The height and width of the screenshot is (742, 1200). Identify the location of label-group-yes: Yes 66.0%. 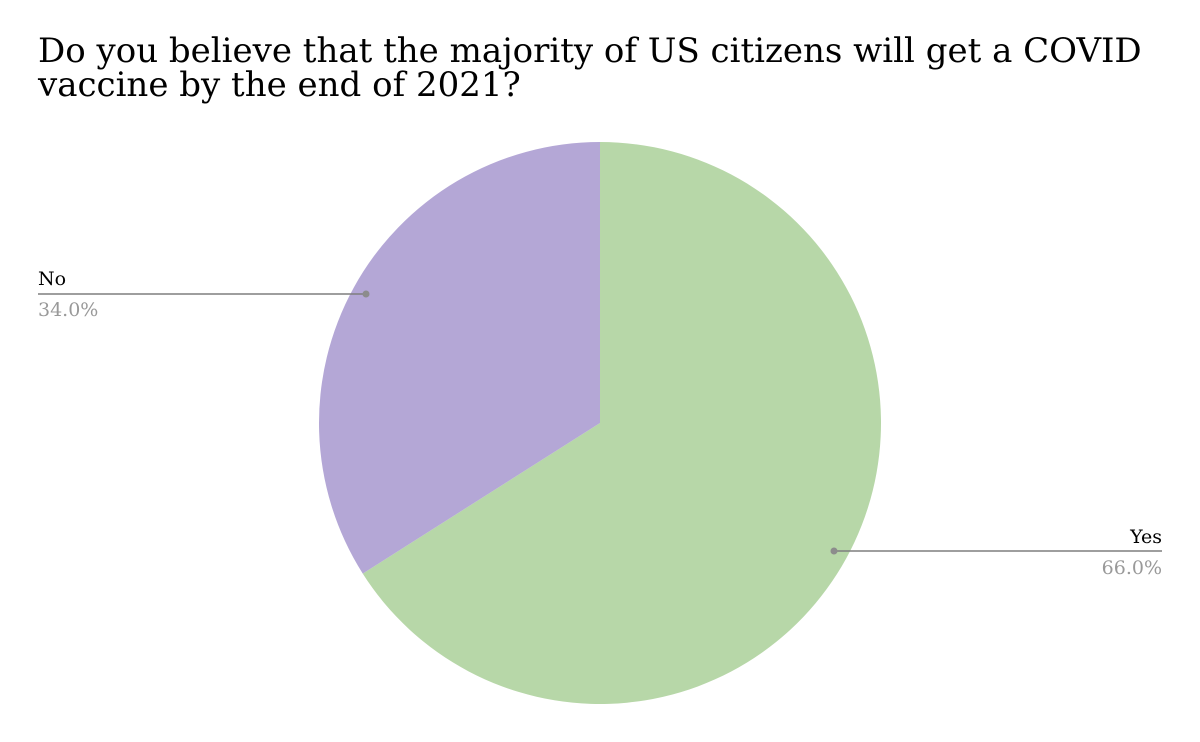
(996, 552).